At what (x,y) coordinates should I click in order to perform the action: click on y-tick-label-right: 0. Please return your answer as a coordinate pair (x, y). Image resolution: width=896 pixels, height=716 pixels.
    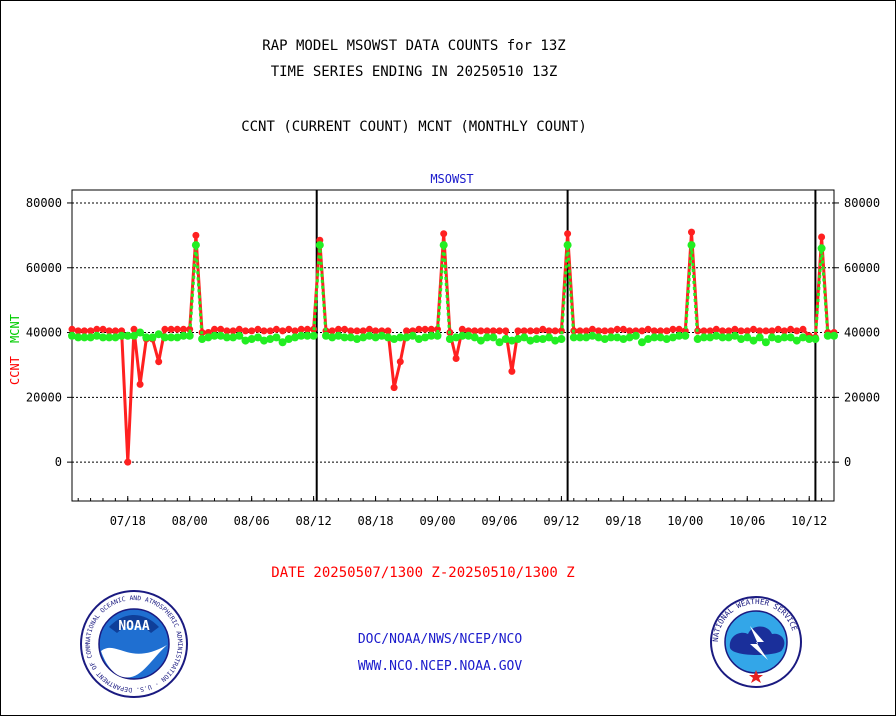
    Looking at the image, I should click on (847, 462).